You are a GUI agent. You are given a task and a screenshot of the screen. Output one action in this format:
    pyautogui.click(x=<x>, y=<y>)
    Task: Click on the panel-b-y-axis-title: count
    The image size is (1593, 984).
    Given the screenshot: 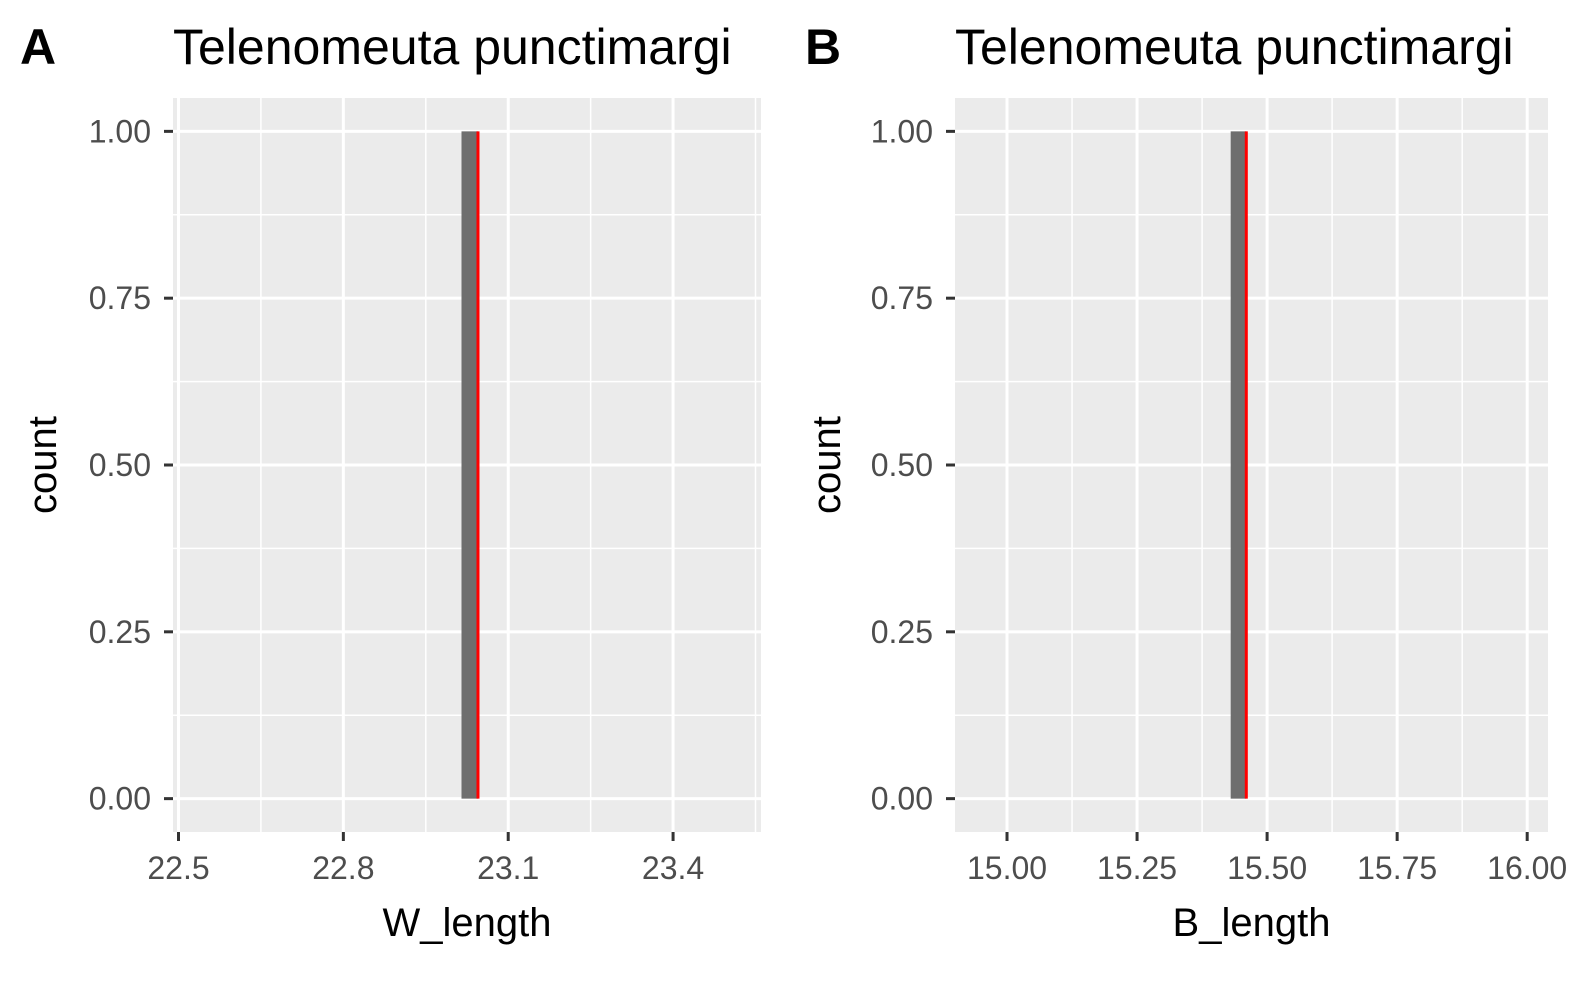 What is the action you would take?
    pyautogui.click(x=827, y=465)
    